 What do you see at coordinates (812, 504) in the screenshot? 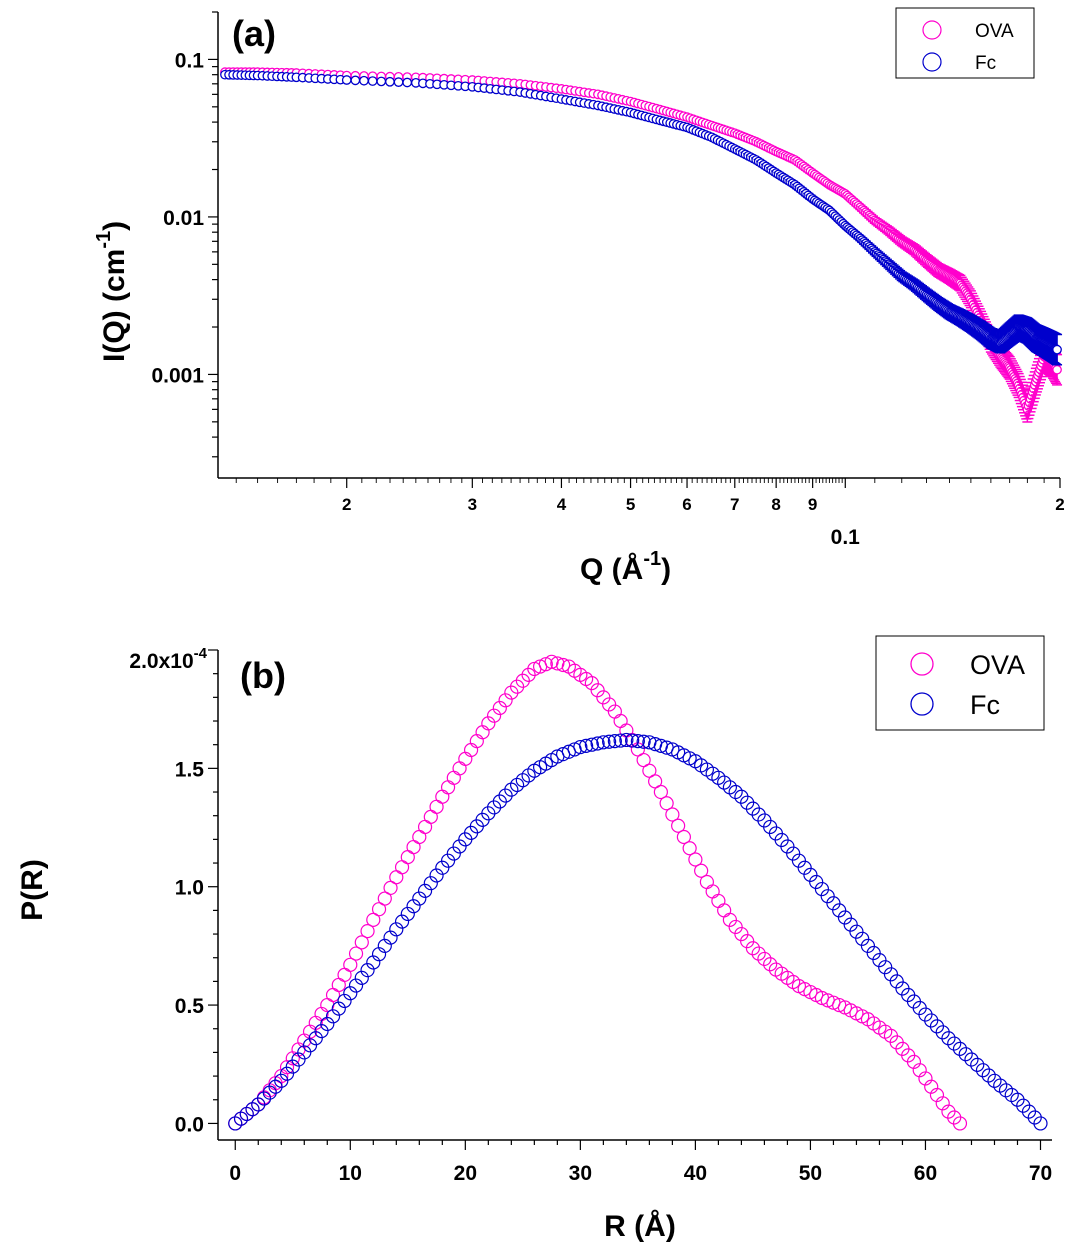
I see `panel-a-x-tick-label: 9` at bounding box center [812, 504].